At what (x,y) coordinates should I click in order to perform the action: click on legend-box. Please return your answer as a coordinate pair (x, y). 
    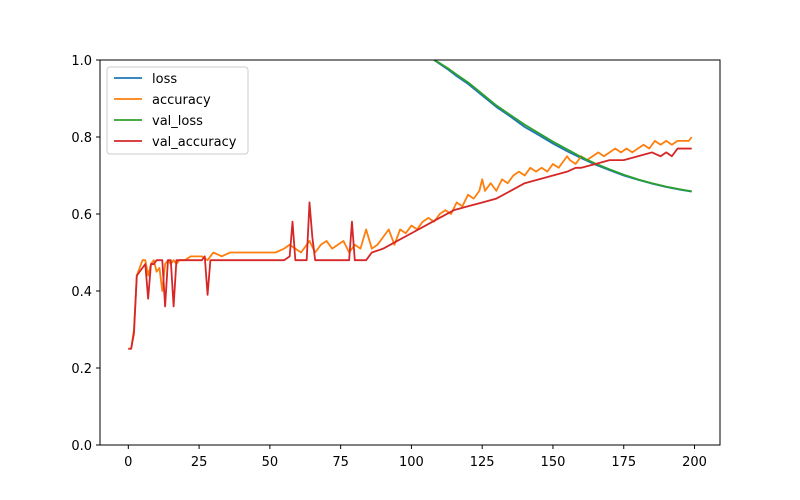
    Looking at the image, I should click on (177, 110).